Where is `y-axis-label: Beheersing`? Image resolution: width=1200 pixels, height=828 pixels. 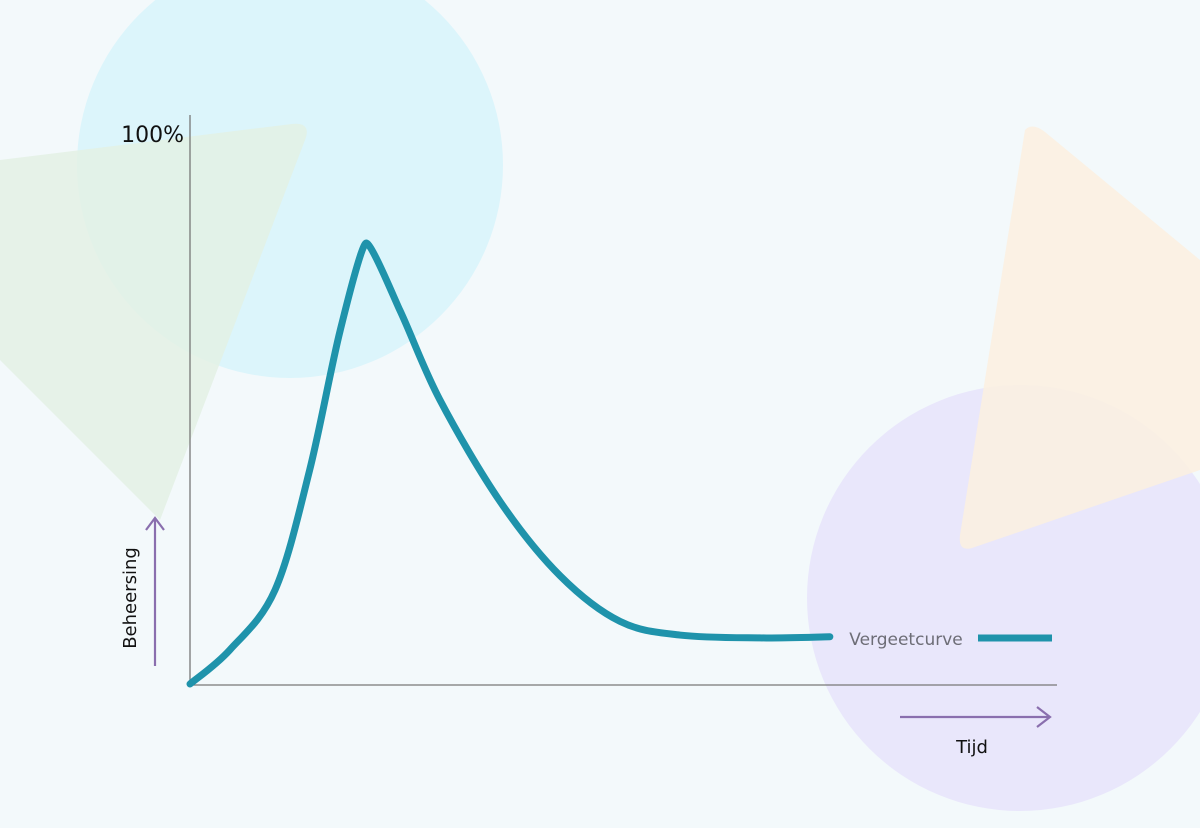 y-axis-label: Beheersing is located at coordinates (130, 598).